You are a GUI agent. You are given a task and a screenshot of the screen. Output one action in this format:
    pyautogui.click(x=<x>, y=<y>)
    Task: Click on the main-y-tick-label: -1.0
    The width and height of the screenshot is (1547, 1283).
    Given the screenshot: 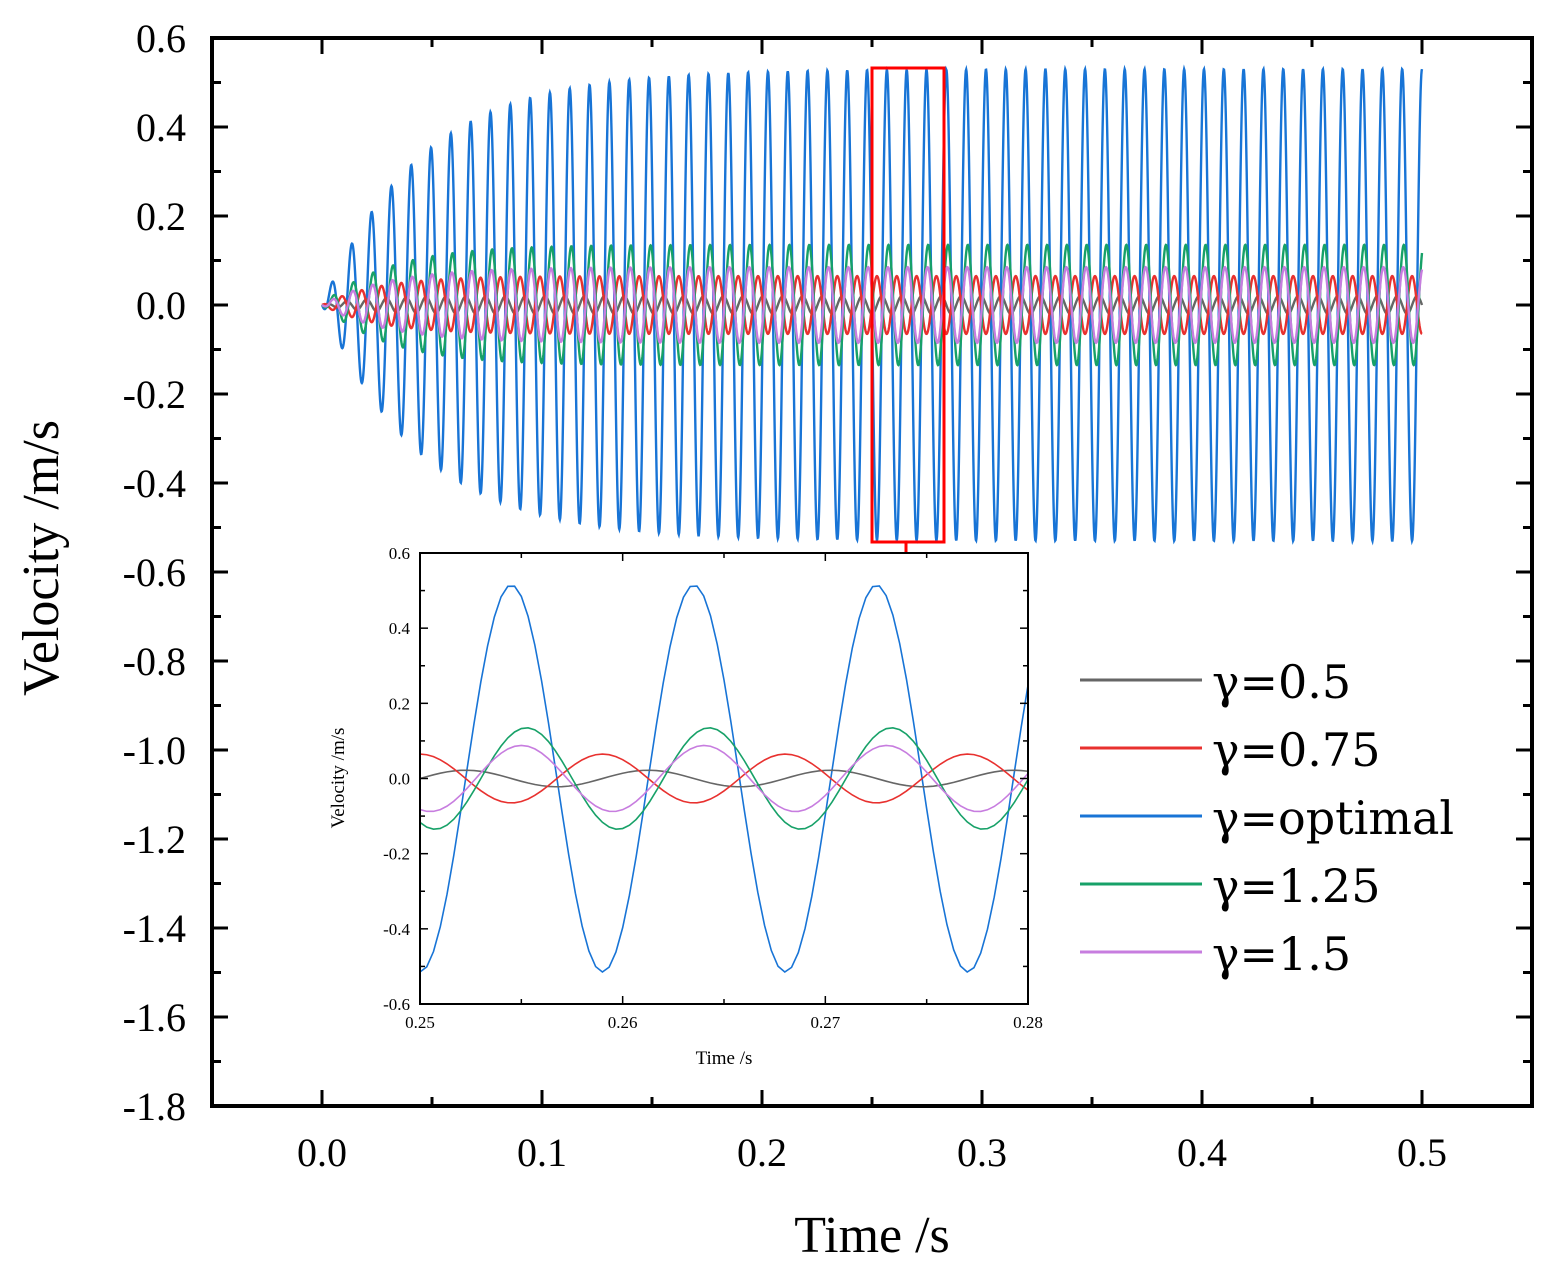 What is the action you would take?
    pyautogui.click(x=154, y=750)
    